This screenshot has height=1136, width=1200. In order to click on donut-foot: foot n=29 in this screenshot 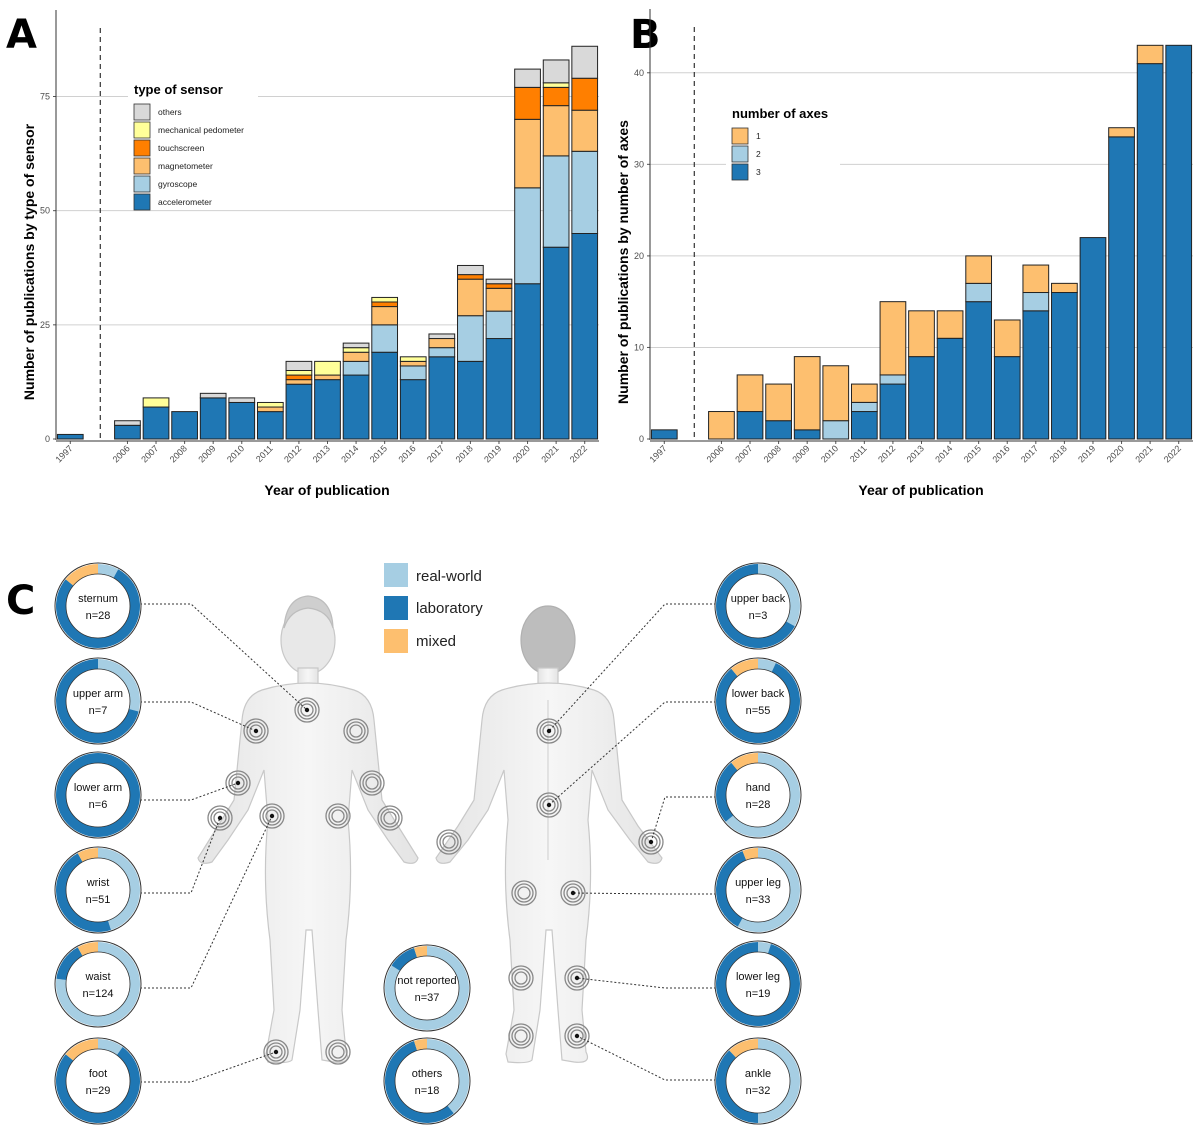, I will do `click(98, 1081)`.